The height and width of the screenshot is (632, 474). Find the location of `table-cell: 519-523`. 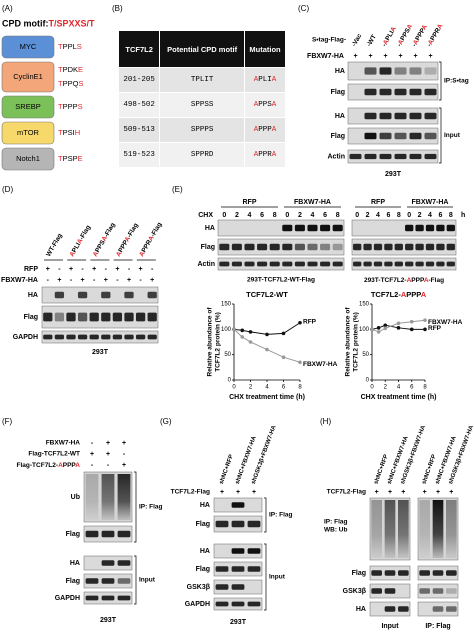

table-cell: 519-523 is located at coordinates (139, 155).